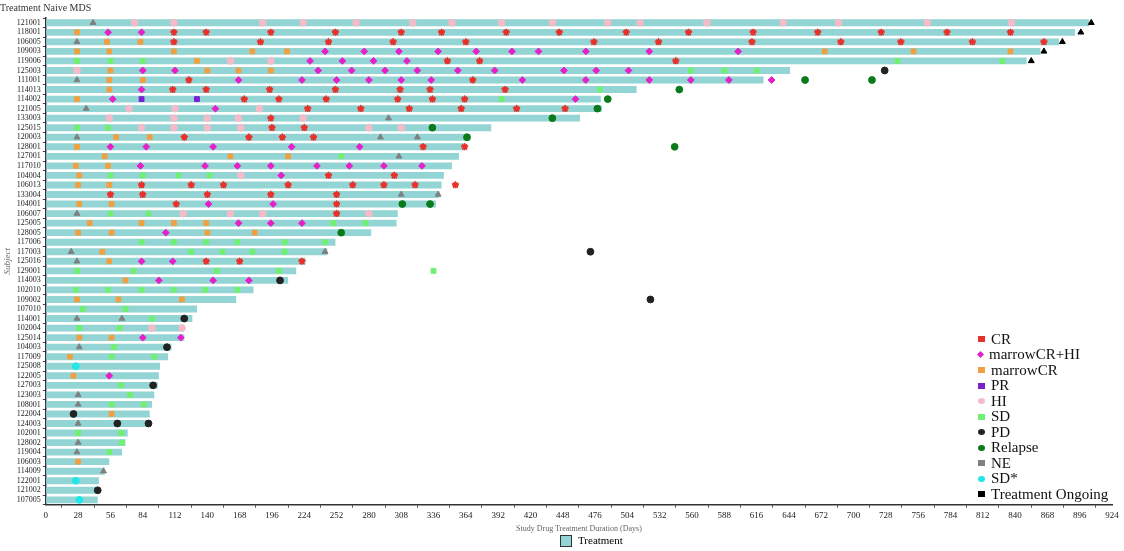 The height and width of the screenshot is (551, 1124). I want to click on y-tick-label: 119004, so click(29, 452).